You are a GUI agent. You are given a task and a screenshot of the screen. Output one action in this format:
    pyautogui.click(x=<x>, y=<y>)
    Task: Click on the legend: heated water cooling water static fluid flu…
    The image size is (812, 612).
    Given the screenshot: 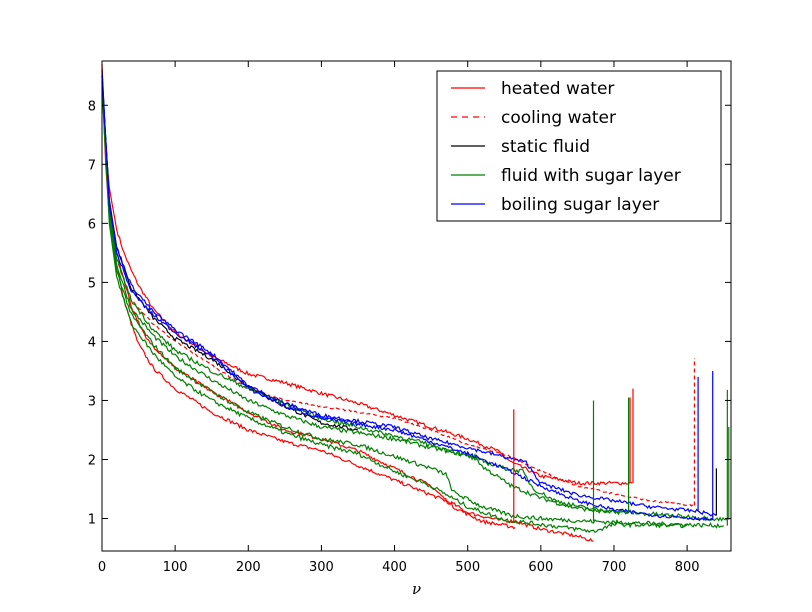 What is the action you would take?
    pyautogui.click(x=579, y=146)
    